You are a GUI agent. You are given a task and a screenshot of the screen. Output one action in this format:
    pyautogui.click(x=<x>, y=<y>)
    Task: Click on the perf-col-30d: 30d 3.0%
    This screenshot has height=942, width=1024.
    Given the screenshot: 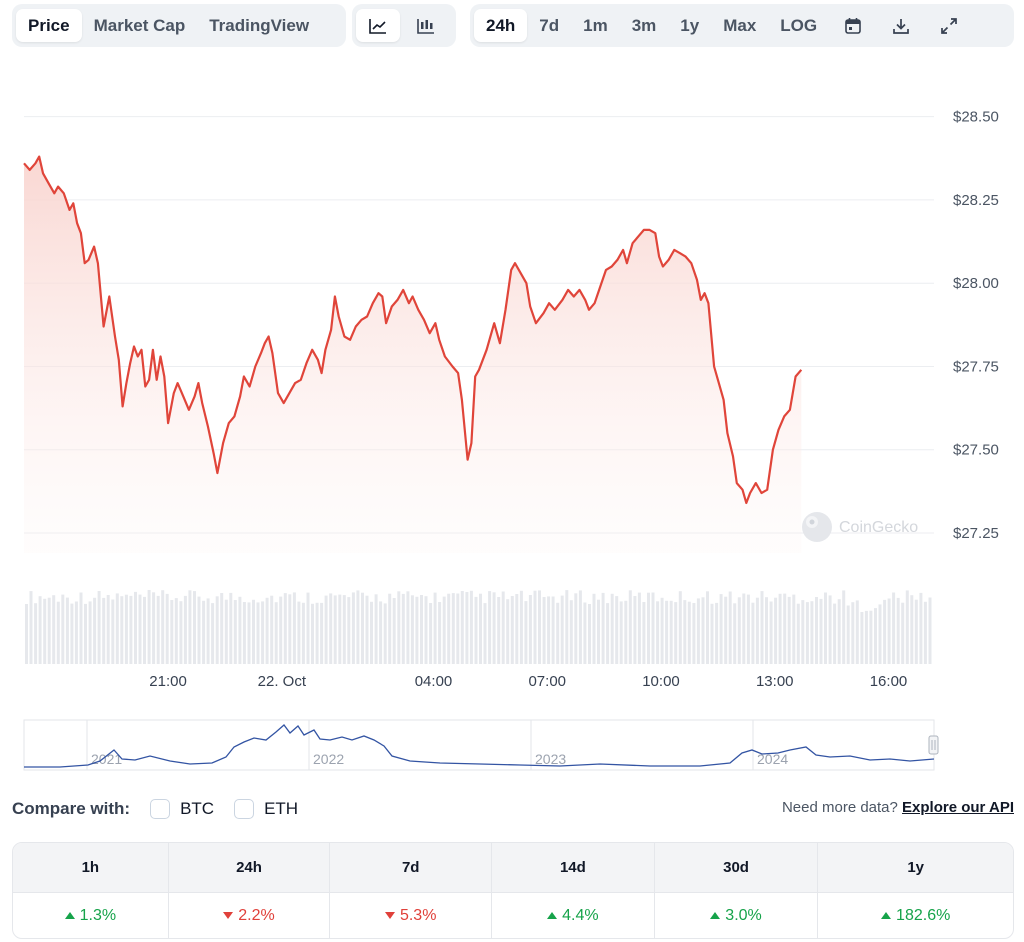 What is the action you would take?
    pyautogui.click(x=736, y=890)
    